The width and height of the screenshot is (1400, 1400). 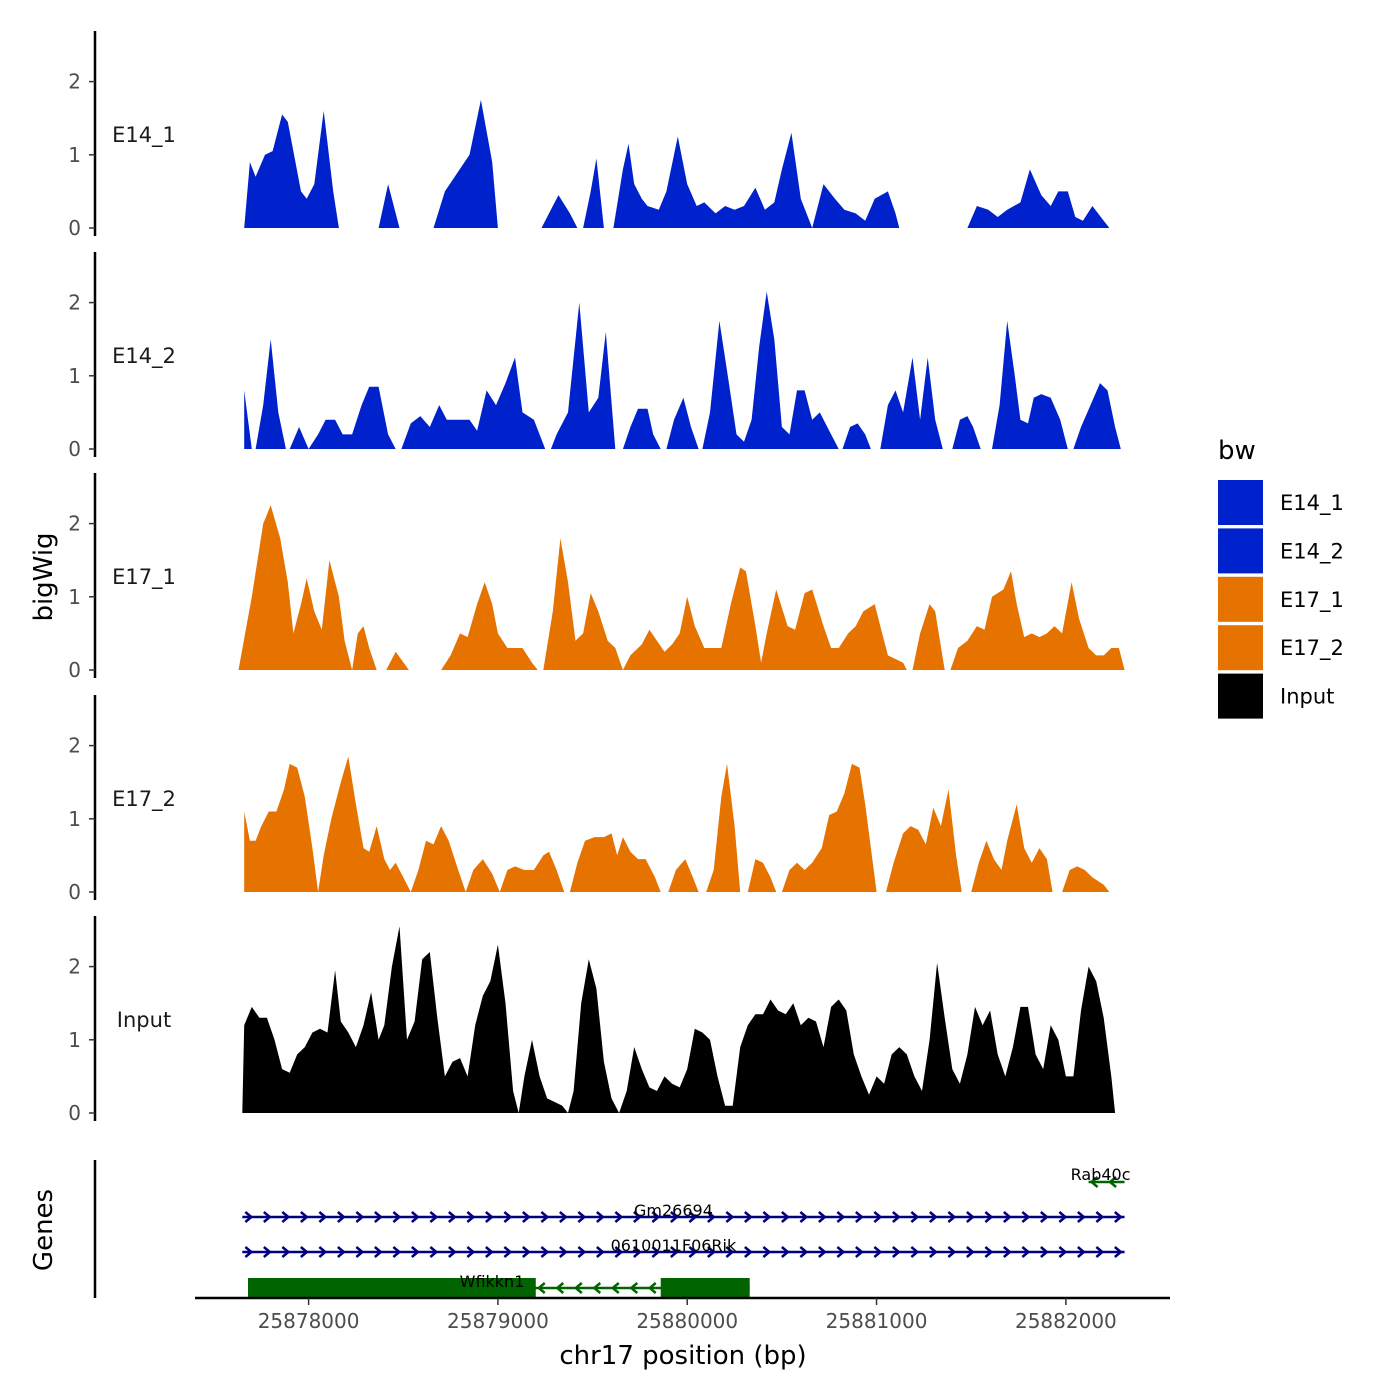 What do you see at coordinates (1312, 551) in the screenshot?
I see `legend-label: E14_2` at bounding box center [1312, 551].